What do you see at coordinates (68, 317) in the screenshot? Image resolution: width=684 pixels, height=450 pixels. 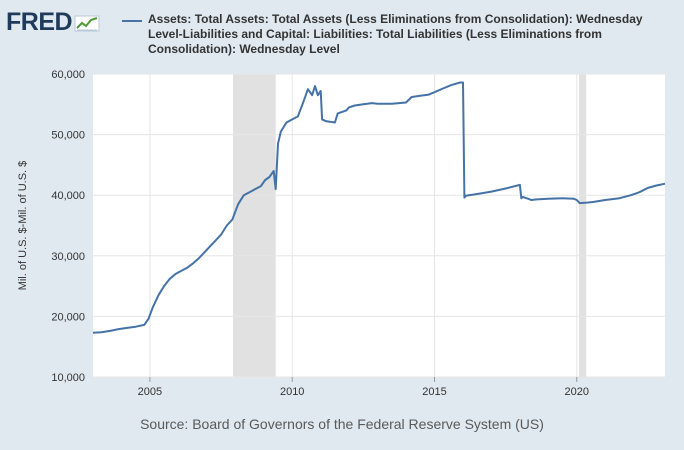 I see `y-tick-label: 20,000` at bounding box center [68, 317].